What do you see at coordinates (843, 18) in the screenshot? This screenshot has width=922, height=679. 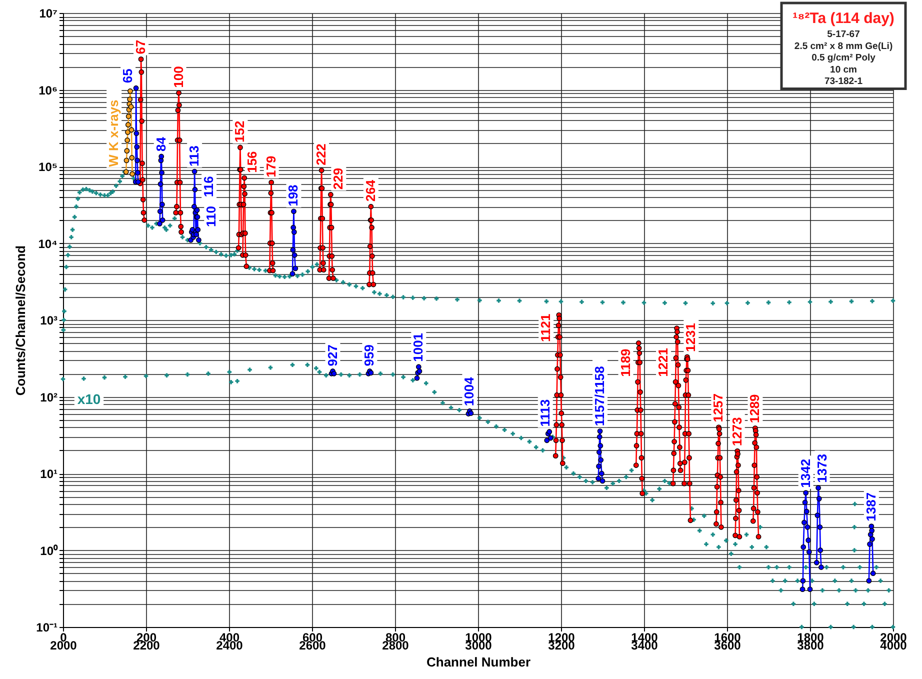 I see `chart-title: ¹⁸²Ta (114 day)` at bounding box center [843, 18].